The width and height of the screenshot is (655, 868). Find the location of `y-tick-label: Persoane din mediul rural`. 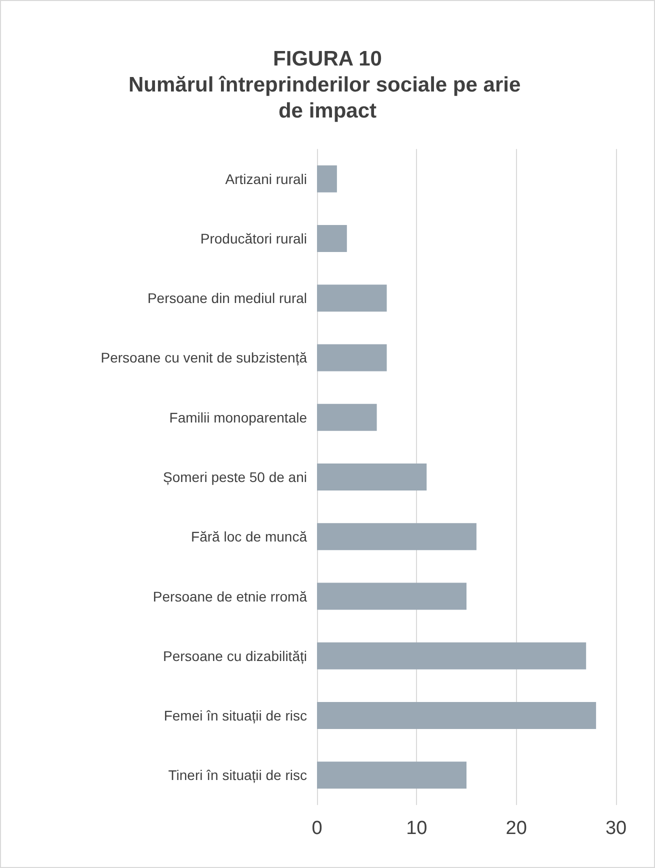

y-tick-label: Persoane din mediul rural is located at coordinates (227, 298).